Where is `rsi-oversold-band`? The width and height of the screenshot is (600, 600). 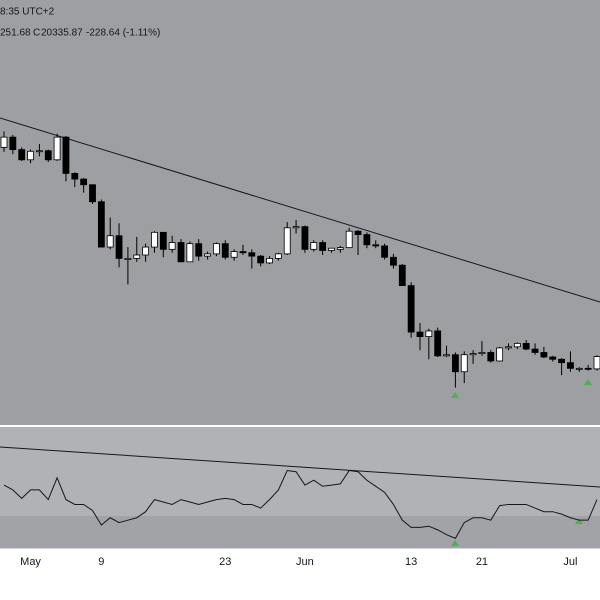
rsi-oversold-band is located at coordinates (300, 532).